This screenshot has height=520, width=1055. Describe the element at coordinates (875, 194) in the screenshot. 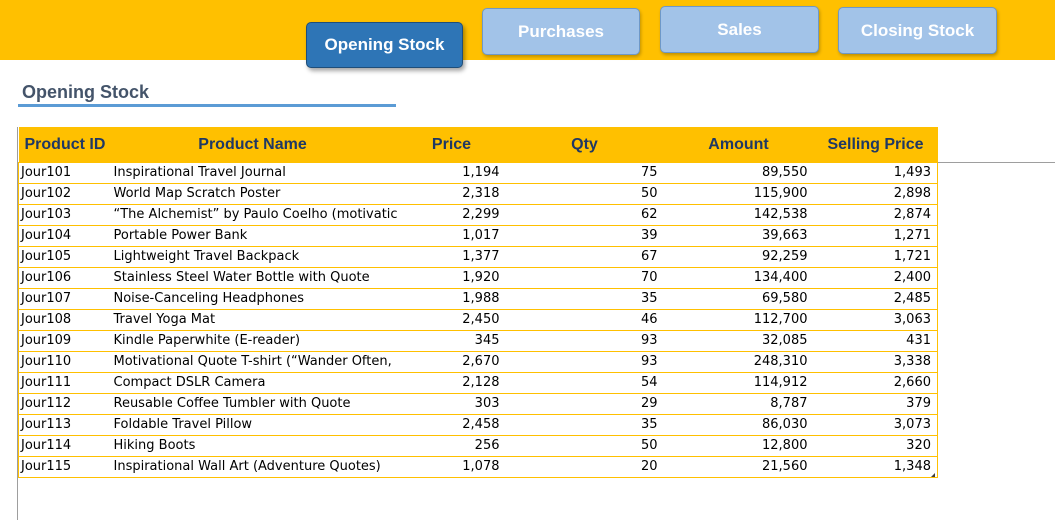

I see `selling-price-cell: 2,898` at that location.